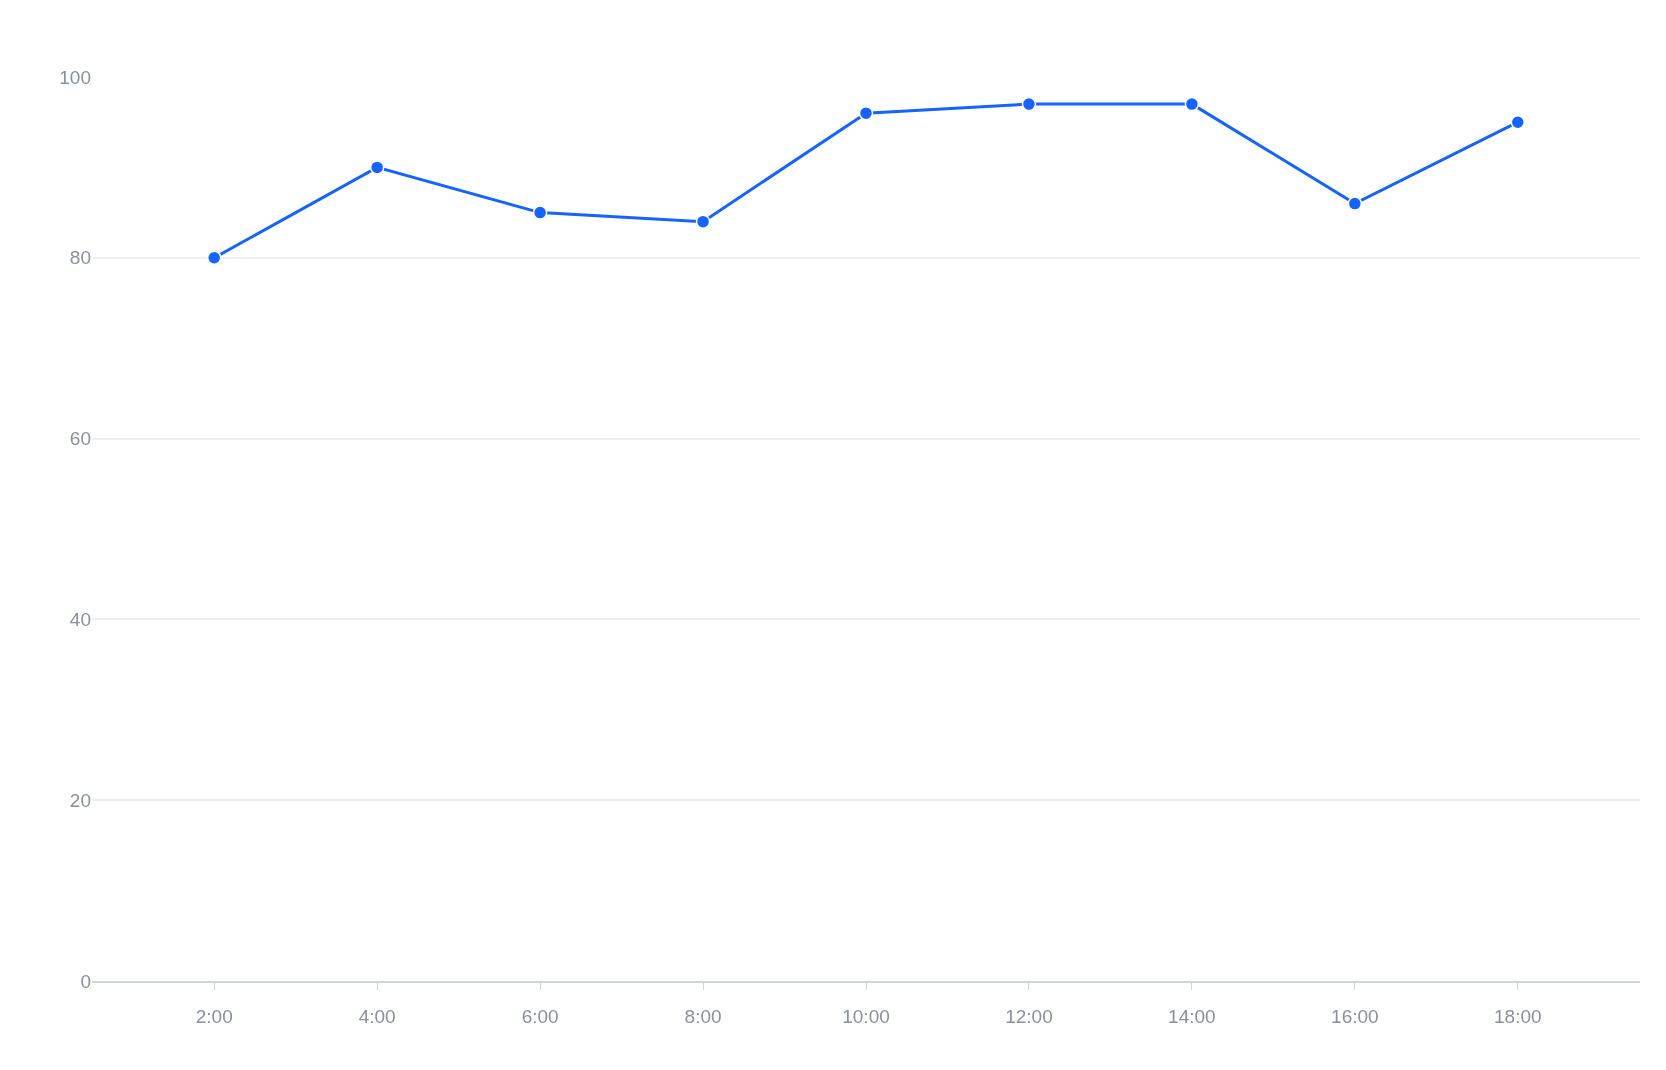 The image size is (1666, 1070). I want to click on x-tick-label: 2:00, so click(214, 1016).